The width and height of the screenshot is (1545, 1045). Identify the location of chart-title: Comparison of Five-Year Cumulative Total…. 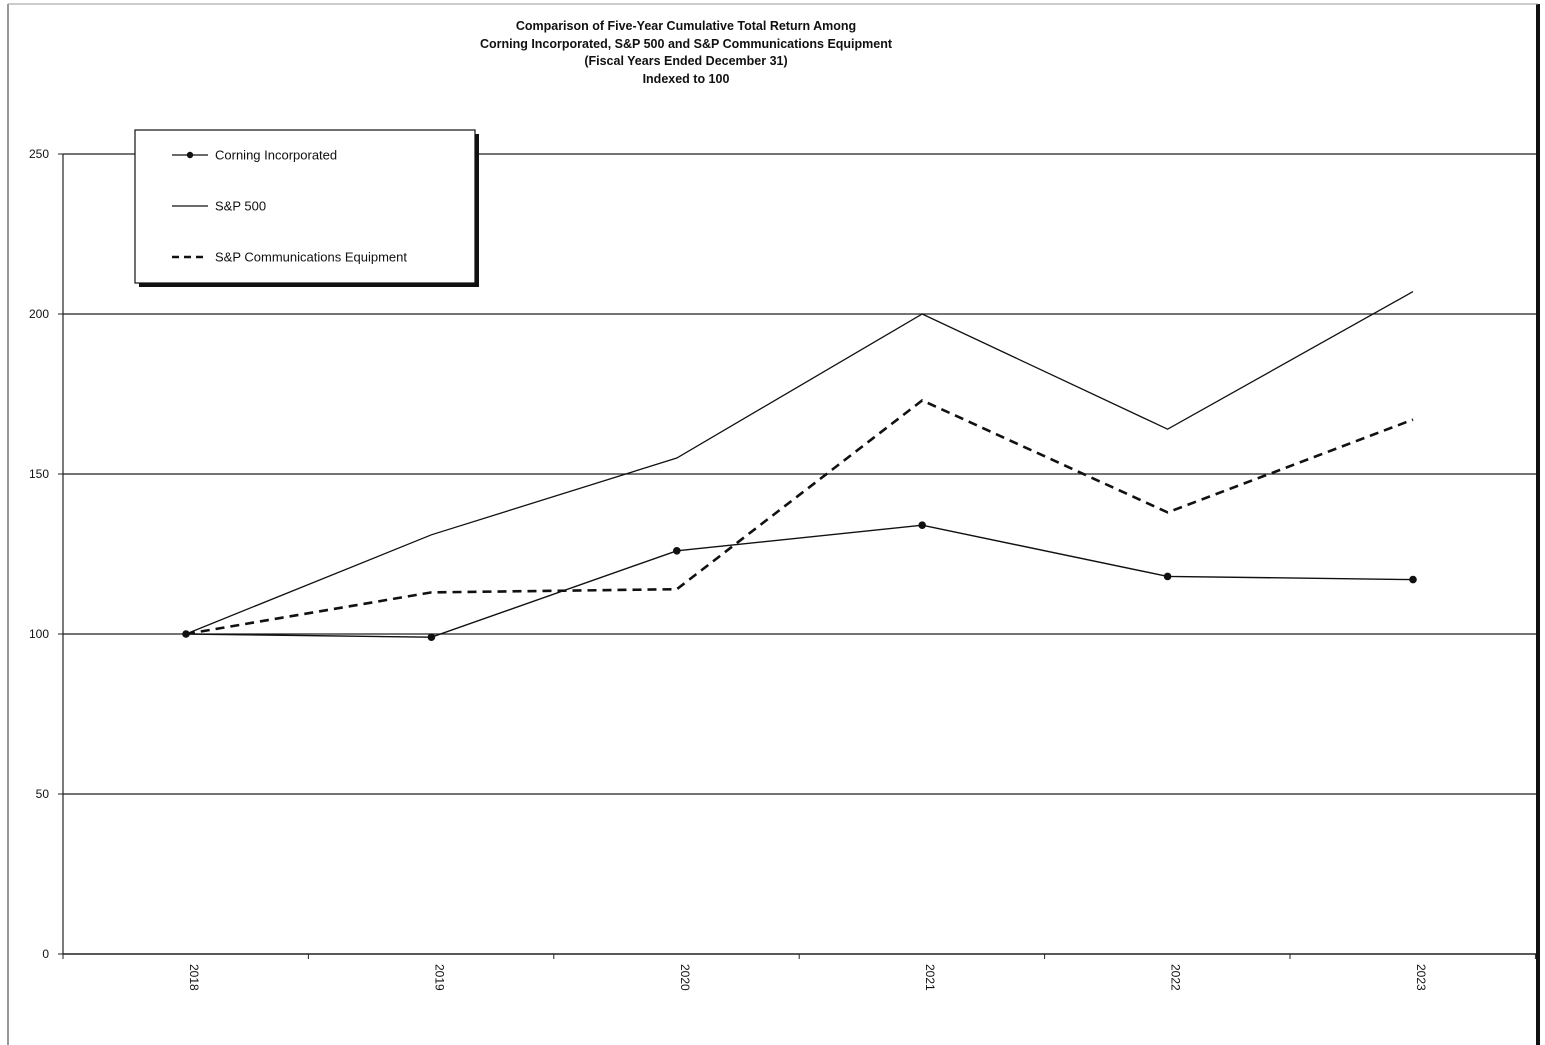
(686, 53).